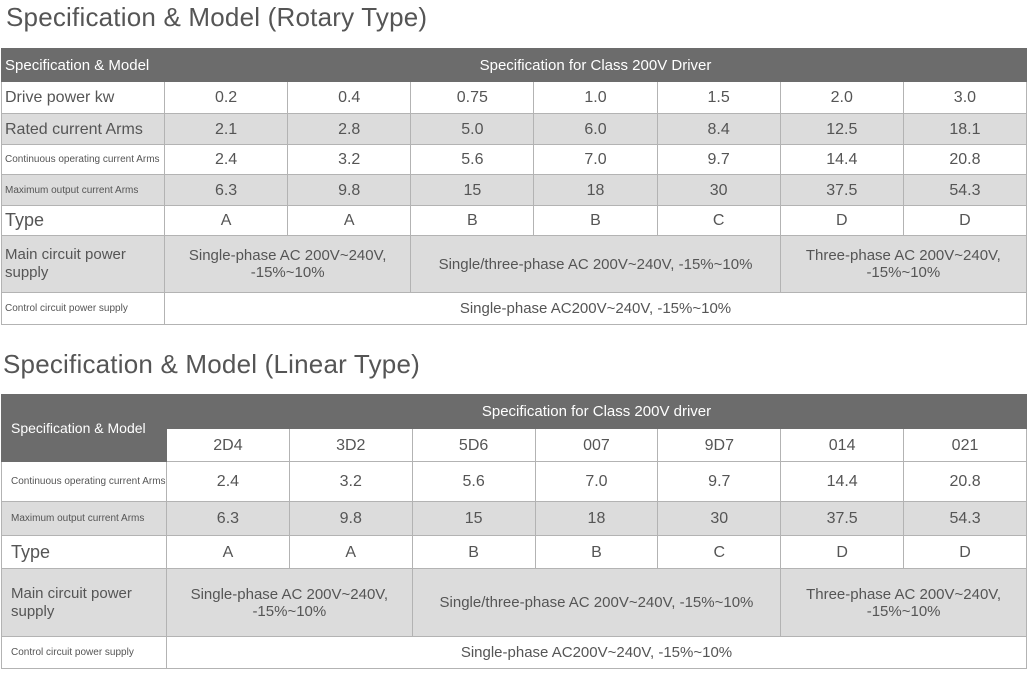 The image size is (1029, 674). I want to click on linear-header-label: Specification & Model, so click(84, 428).